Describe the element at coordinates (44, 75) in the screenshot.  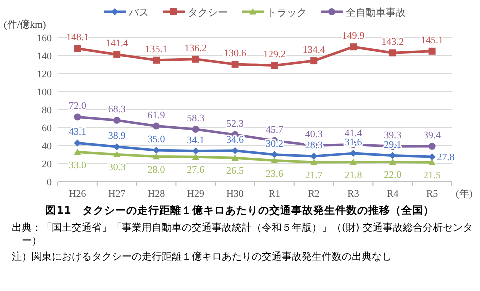
I see `y-tick-label: 120` at that location.